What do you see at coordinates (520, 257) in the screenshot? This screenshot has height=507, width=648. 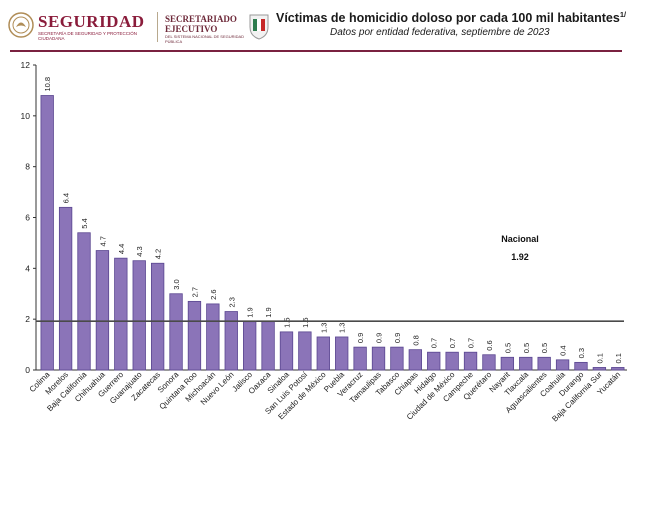 I see `reference-line-value: 1.92` at bounding box center [520, 257].